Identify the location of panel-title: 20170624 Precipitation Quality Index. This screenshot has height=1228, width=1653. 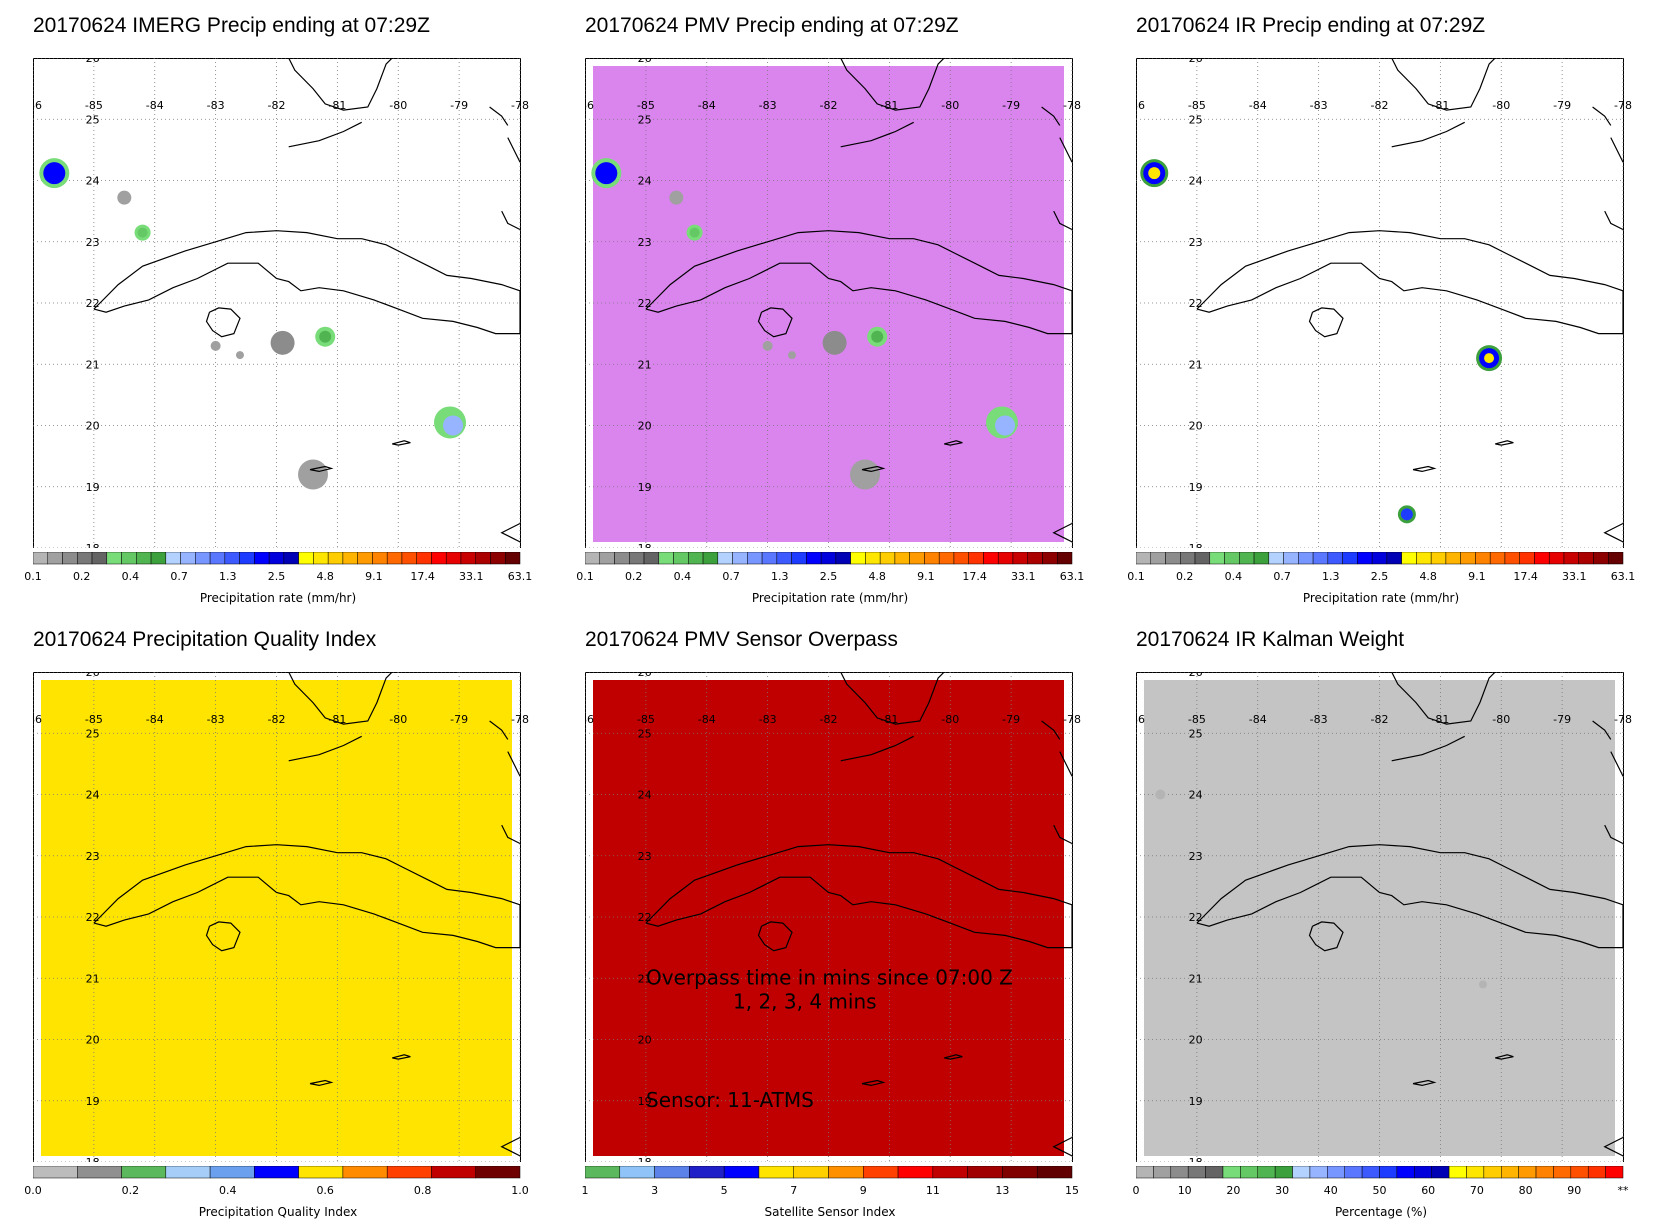
(205, 639).